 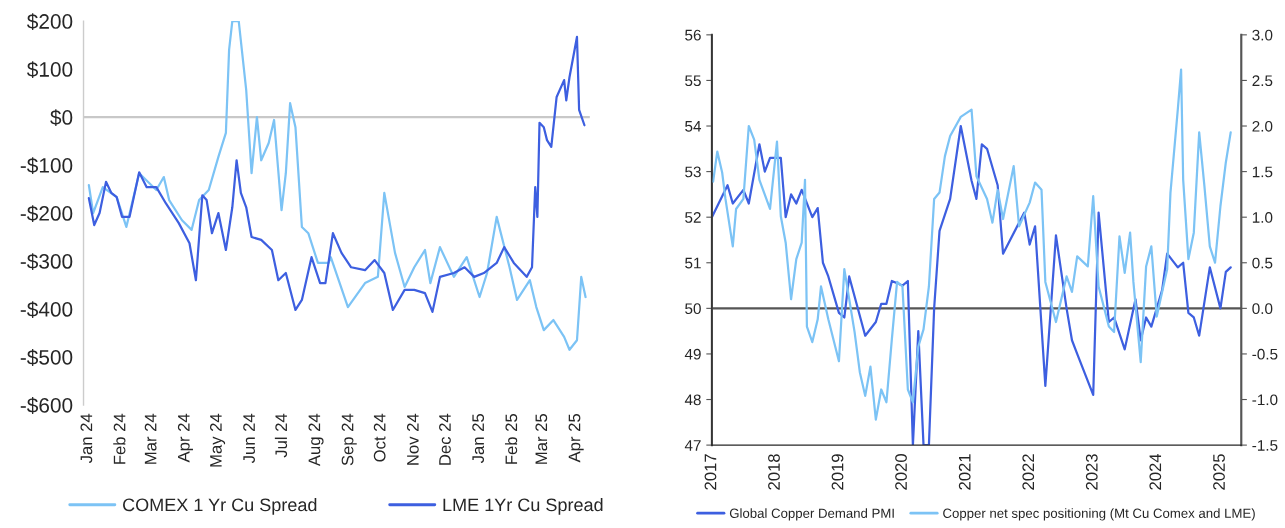 What do you see at coordinates (1028, 472) in the screenshot?
I see `x-tick-label: 2022` at bounding box center [1028, 472].